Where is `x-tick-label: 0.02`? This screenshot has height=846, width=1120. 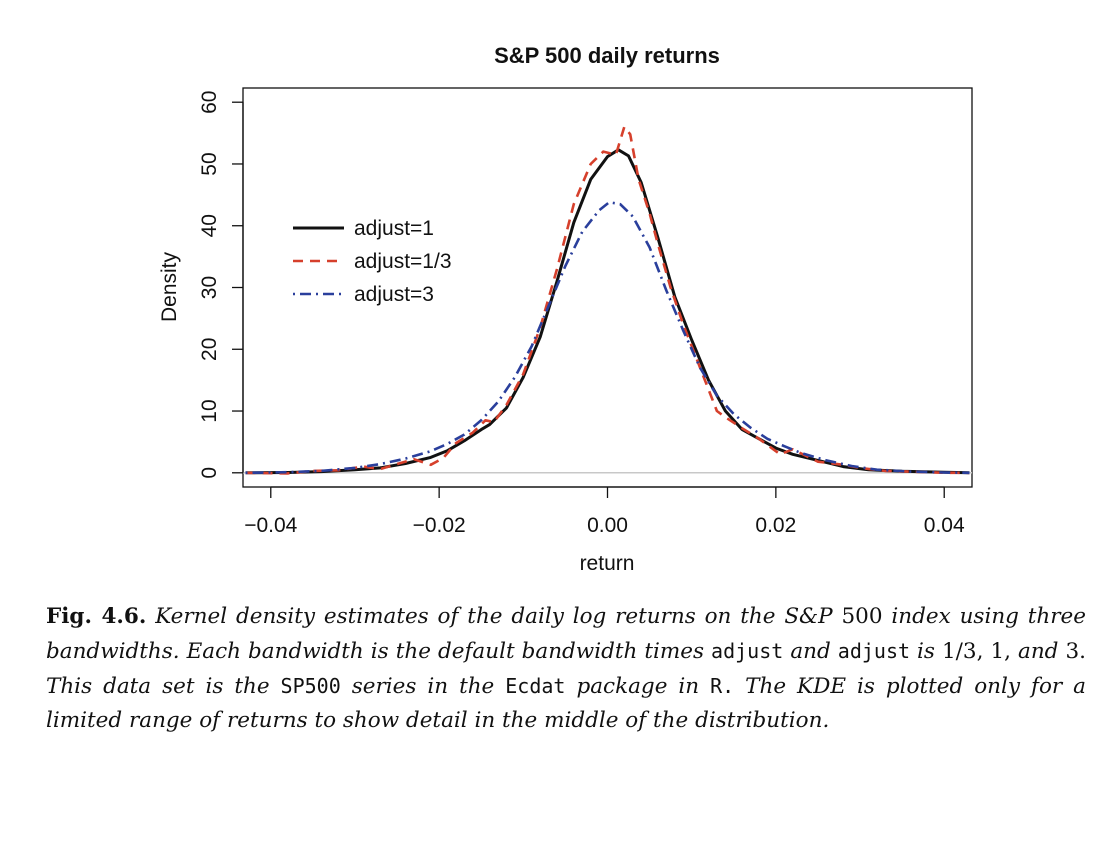
x-tick-label: 0.02 is located at coordinates (775, 525).